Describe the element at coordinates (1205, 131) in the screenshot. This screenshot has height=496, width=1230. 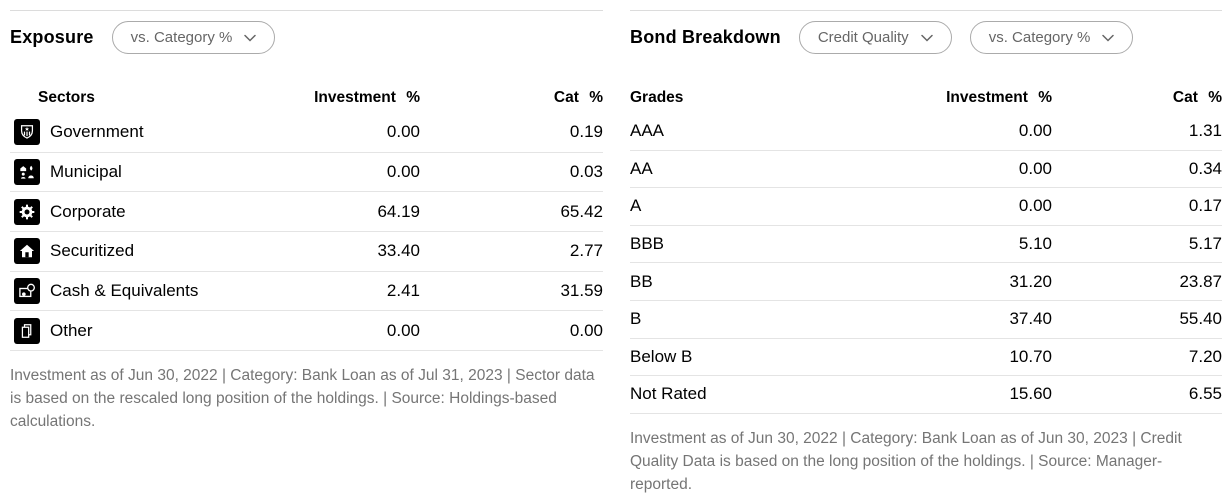
I see `cat-value: 1.31` at that location.